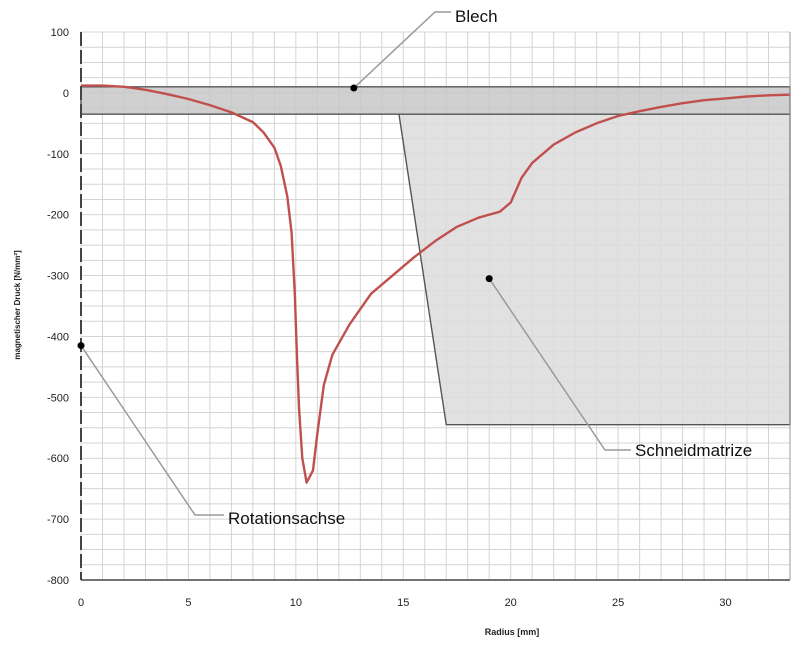  What do you see at coordinates (403, 603) in the screenshot?
I see `x-tick-label: 15` at bounding box center [403, 603].